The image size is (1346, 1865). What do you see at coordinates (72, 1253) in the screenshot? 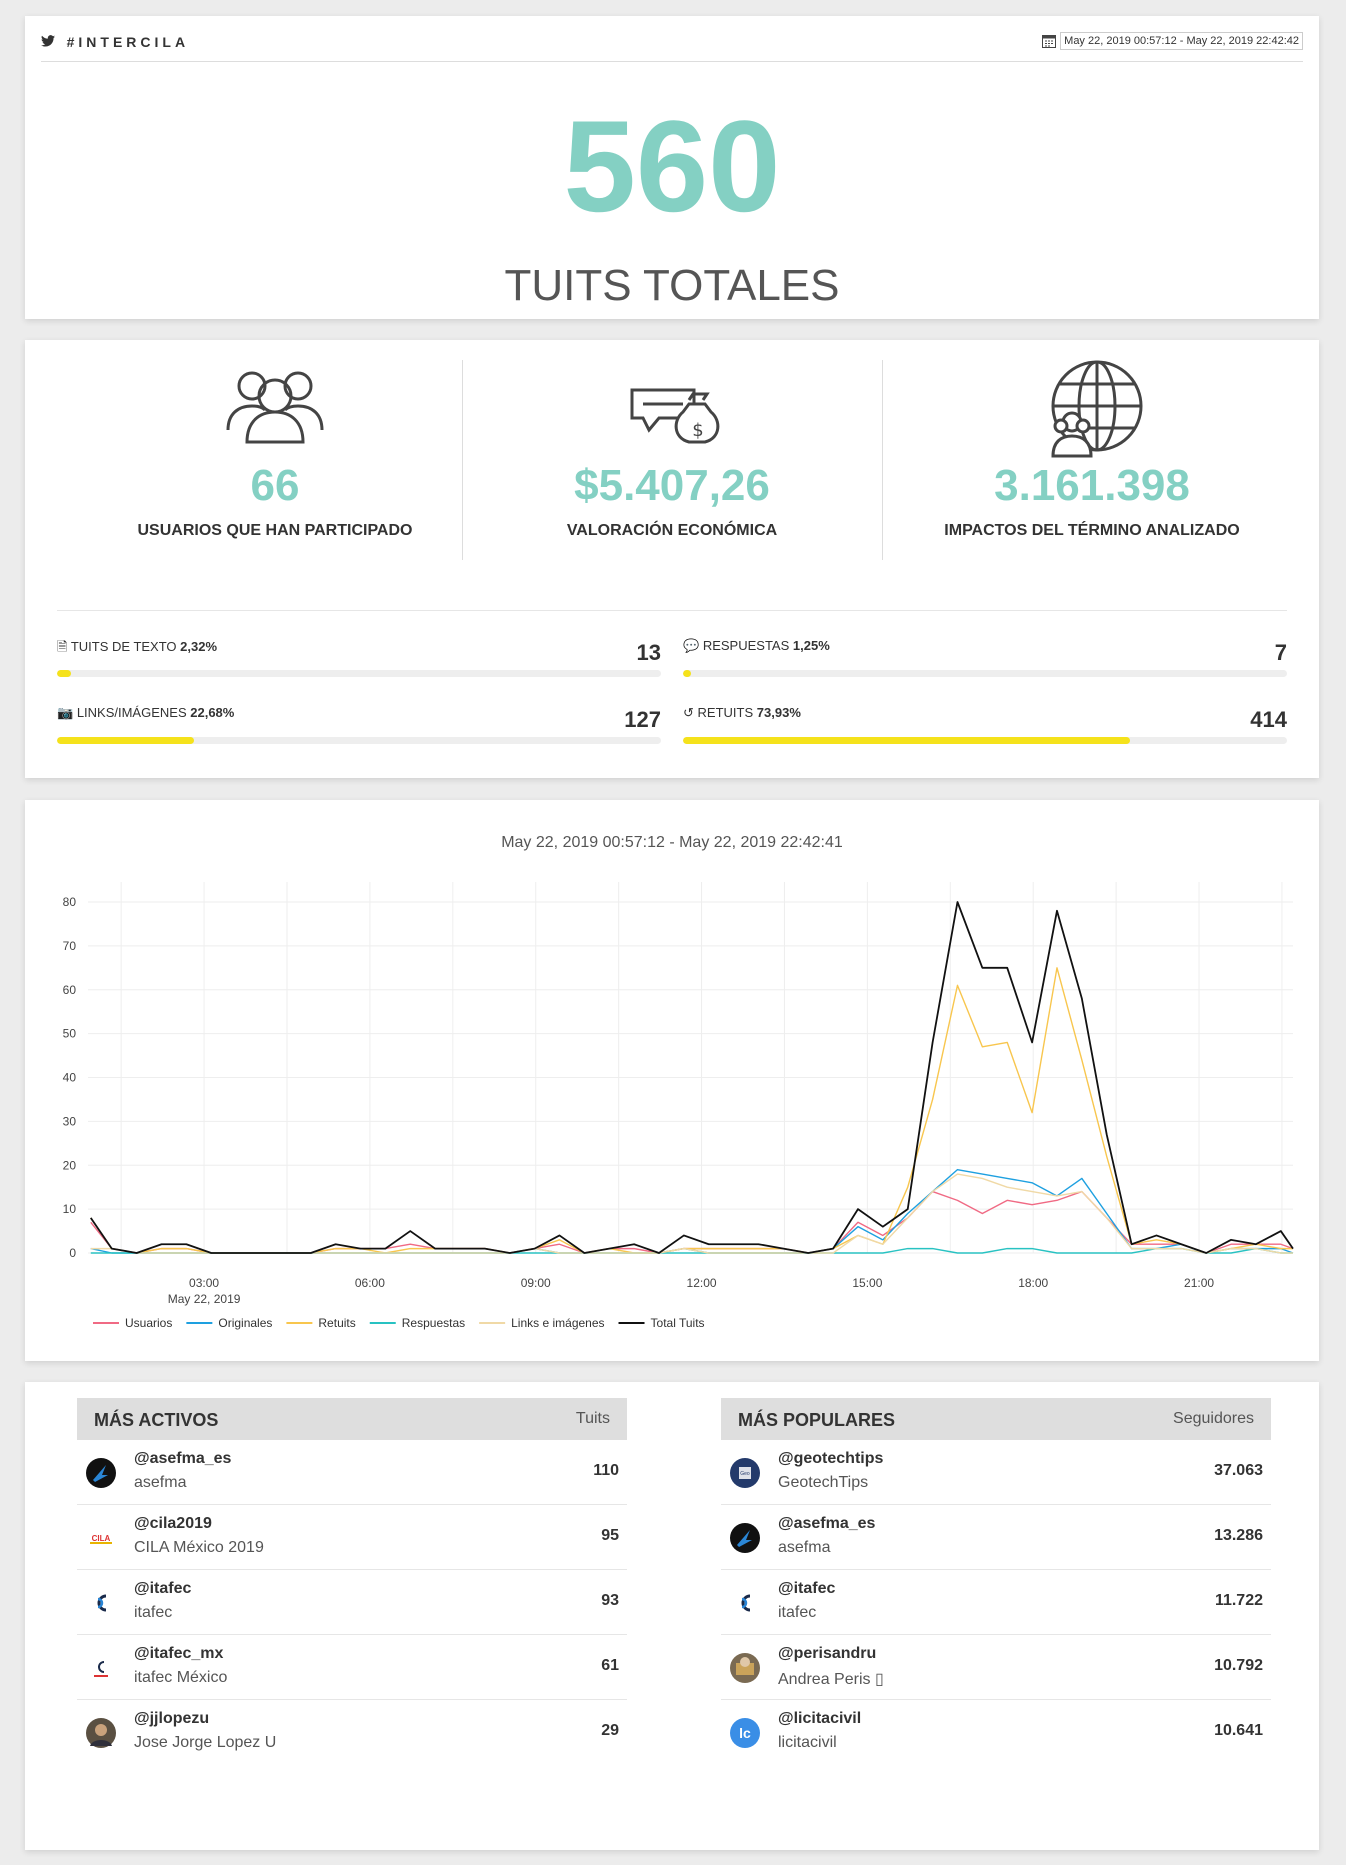
I see `y-tick-label: 0` at bounding box center [72, 1253].